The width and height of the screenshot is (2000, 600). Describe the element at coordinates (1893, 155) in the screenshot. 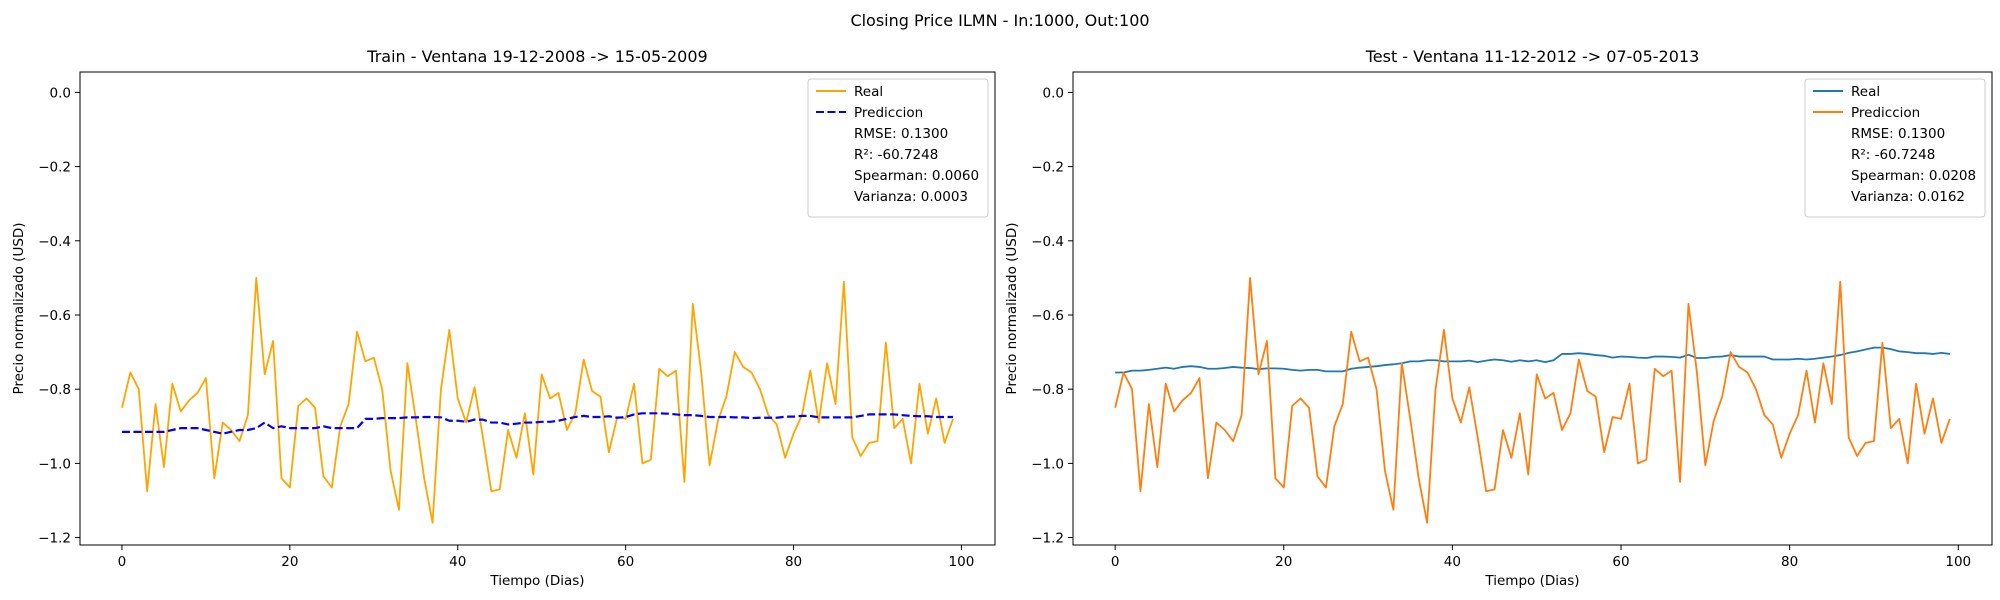

I see `test-legend-metric: R²: -60.7248` at that location.